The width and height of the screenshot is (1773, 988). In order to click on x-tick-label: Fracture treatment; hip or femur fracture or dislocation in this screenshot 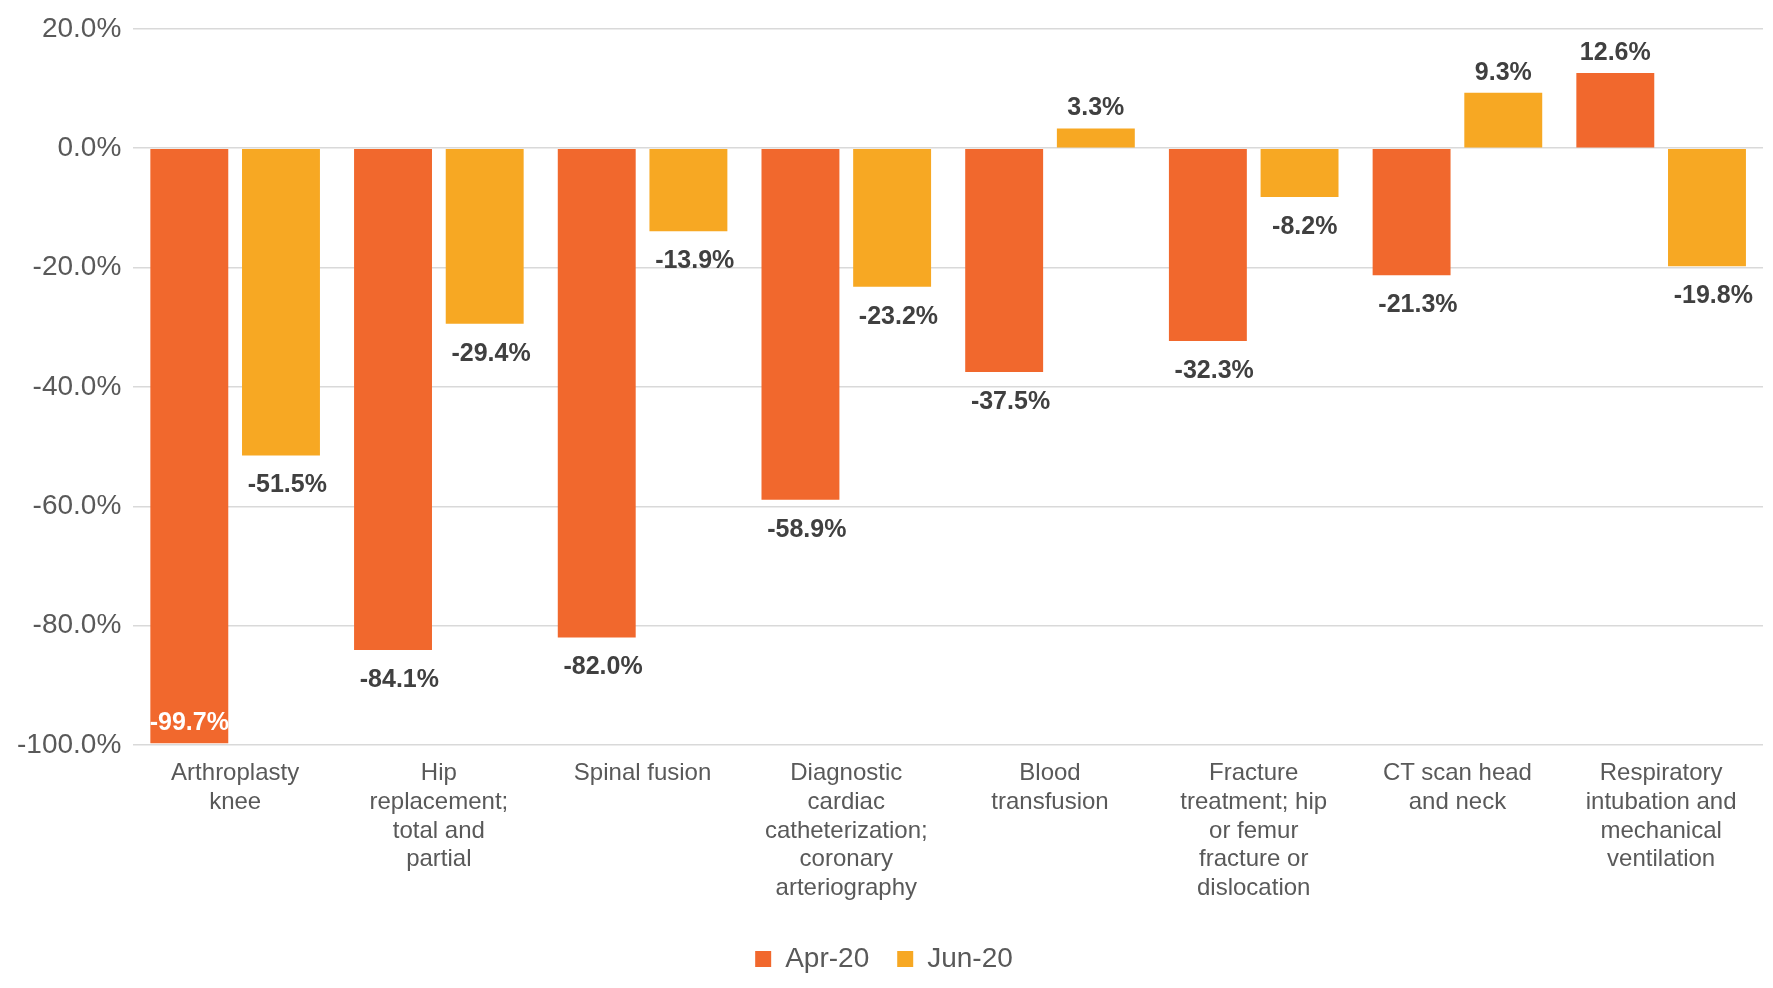, I will do `click(1254, 829)`.